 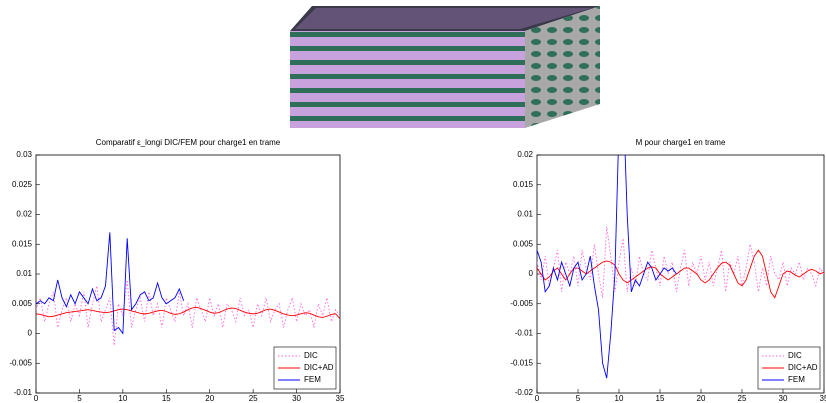 I want to click on block-front, so click(x=407, y=79).